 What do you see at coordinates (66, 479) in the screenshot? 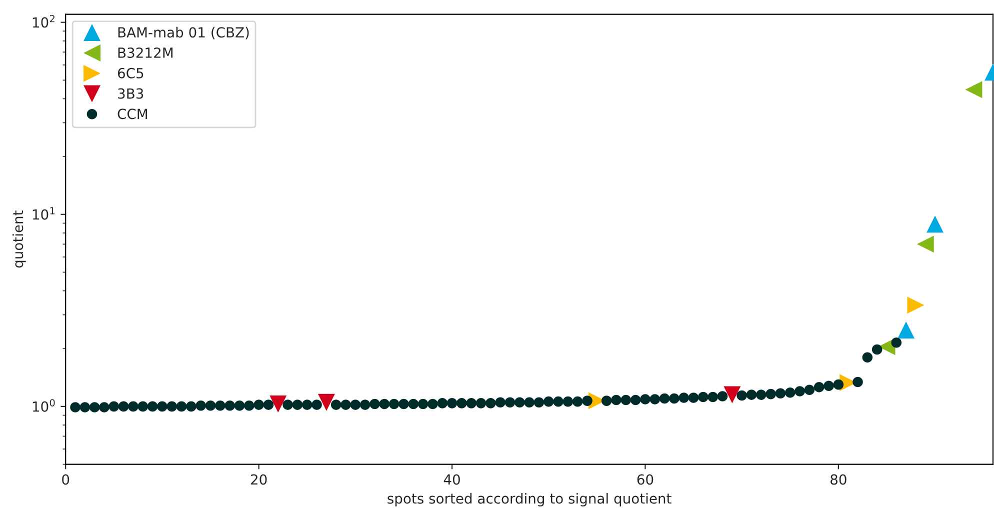
I see `x-tick-label: 0` at bounding box center [66, 479].